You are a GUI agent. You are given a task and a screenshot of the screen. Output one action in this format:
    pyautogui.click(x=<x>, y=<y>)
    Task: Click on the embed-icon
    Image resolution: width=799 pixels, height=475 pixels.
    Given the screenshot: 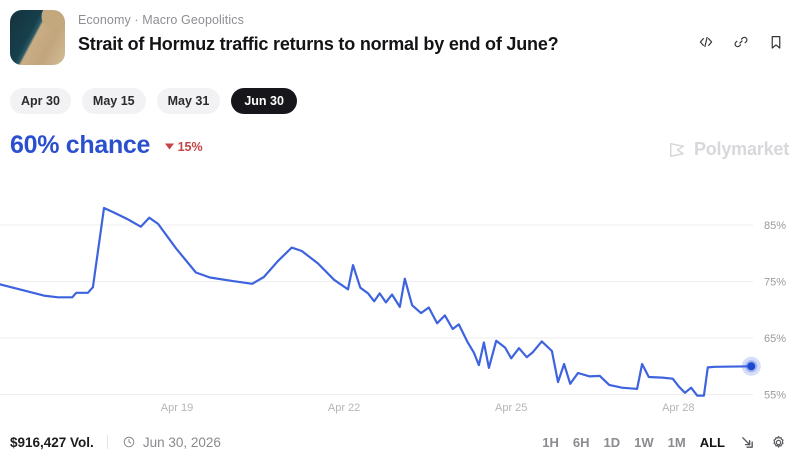 What is the action you would take?
    pyautogui.click(x=706, y=42)
    